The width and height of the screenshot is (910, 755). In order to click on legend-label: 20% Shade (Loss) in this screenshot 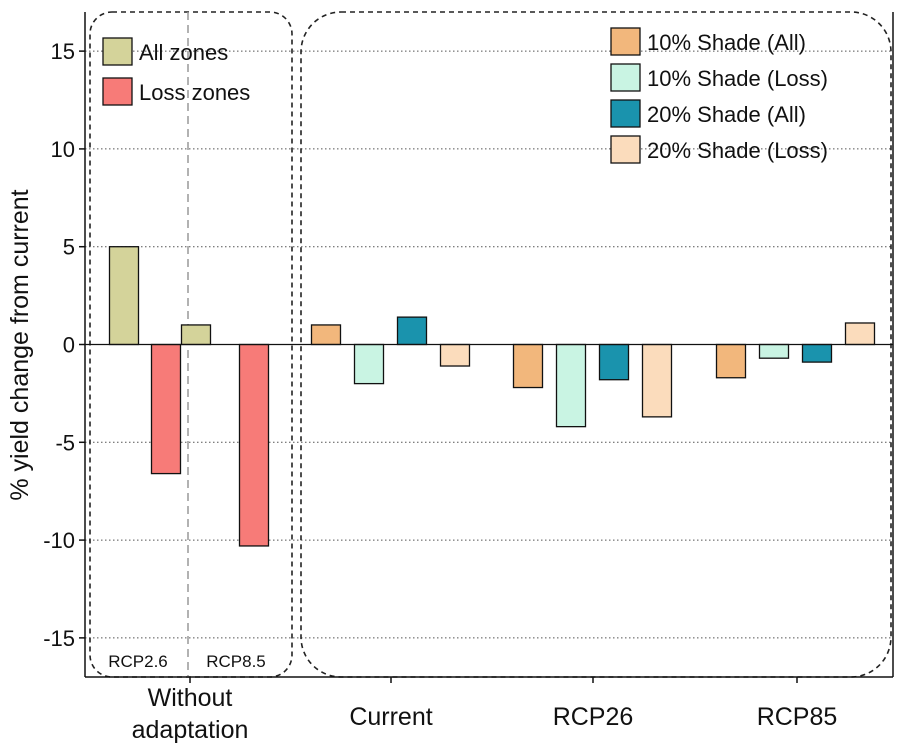, I will do `click(737, 150)`.